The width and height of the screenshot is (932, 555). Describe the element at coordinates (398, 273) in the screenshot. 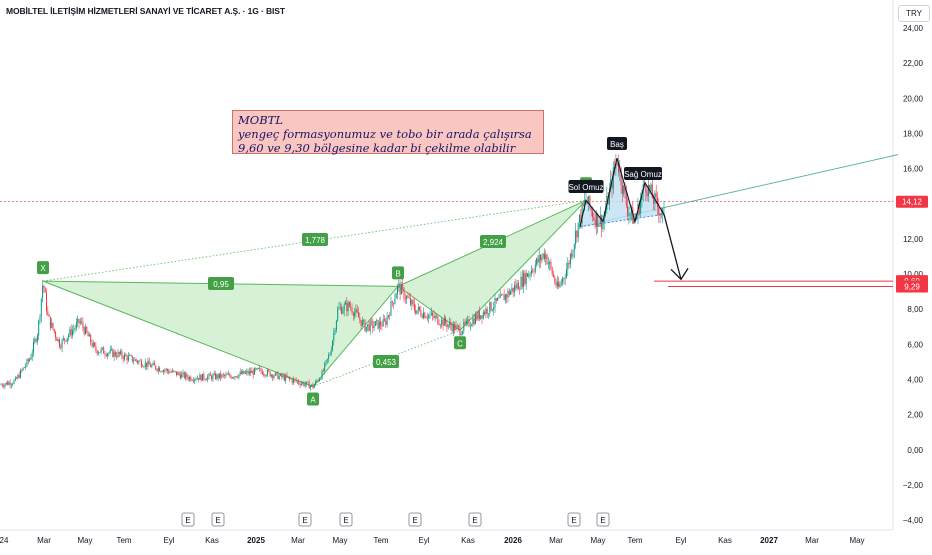

I see `pattern-point-badge` at that location.